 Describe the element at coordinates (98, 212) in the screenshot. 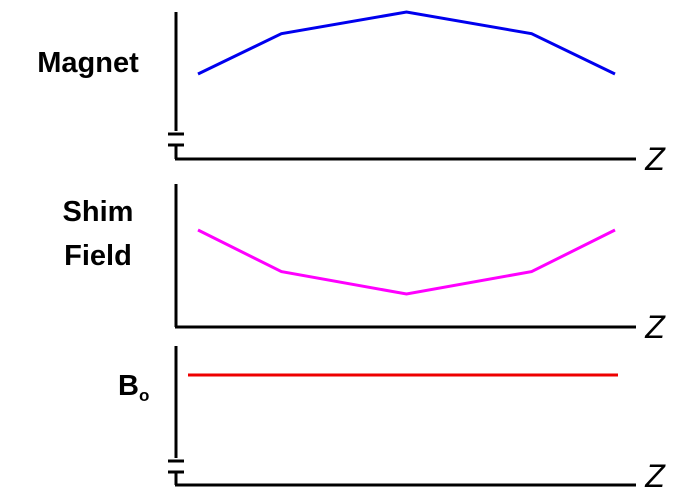

I see `shim-label-line1: Shim` at that location.